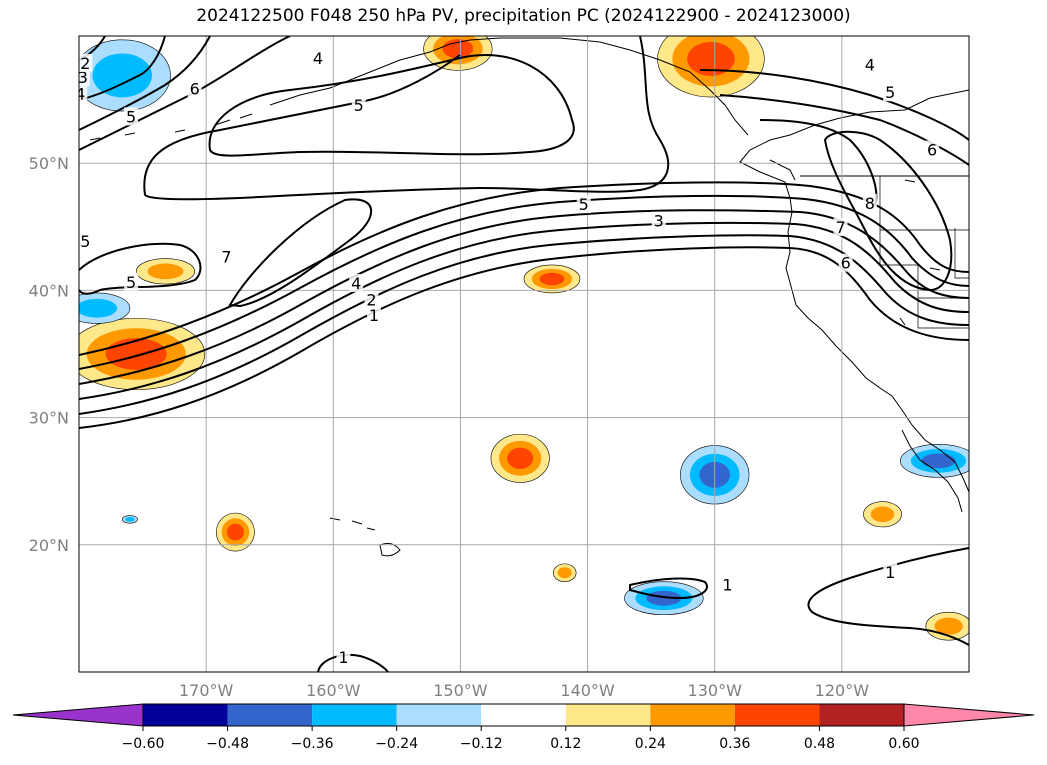 The height and width of the screenshot is (765, 1047). Describe the element at coordinates (870, 203) in the screenshot. I see `contour-label: 8` at that location.